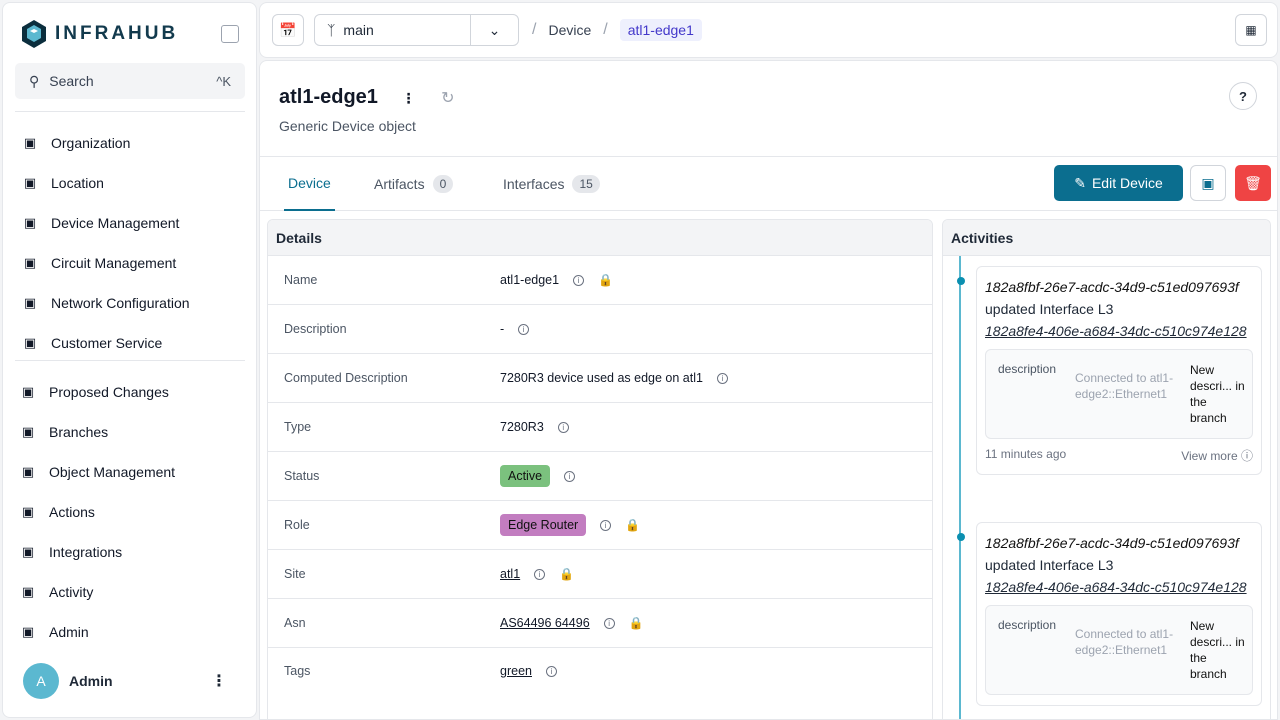 The image size is (1280, 720). Describe the element at coordinates (58, 512) in the screenshot. I see `sidebar-item-actions: ▣ Actions` at that location.